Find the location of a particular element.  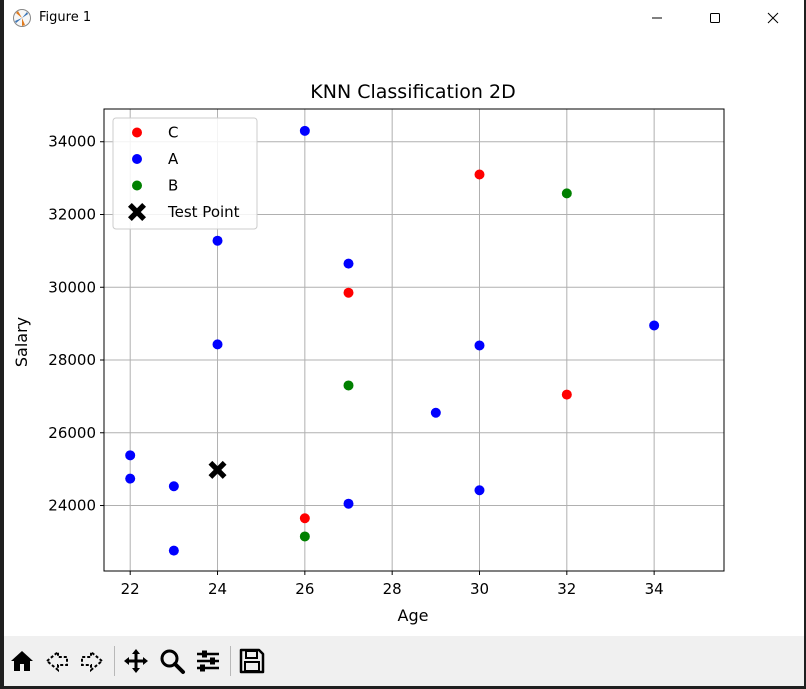

y-tick-label: 32000 is located at coordinates (72, 214).